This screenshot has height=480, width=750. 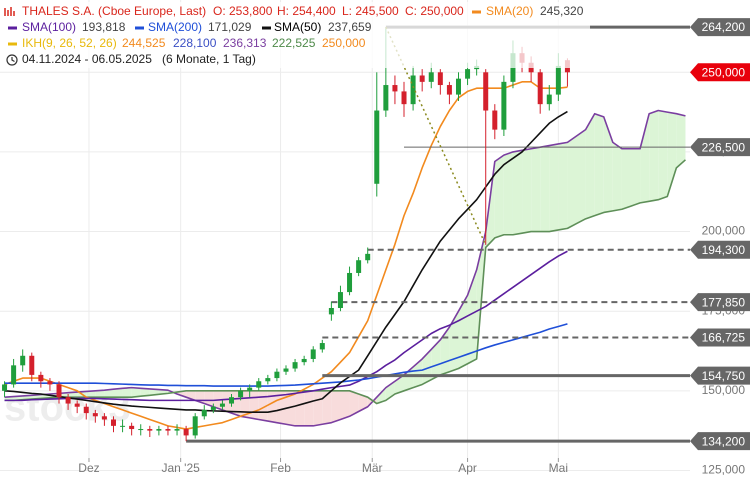 What do you see at coordinates (724, 302) in the screenshot?
I see `price-tag-label: 177,850` at bounding box center [724, 302].